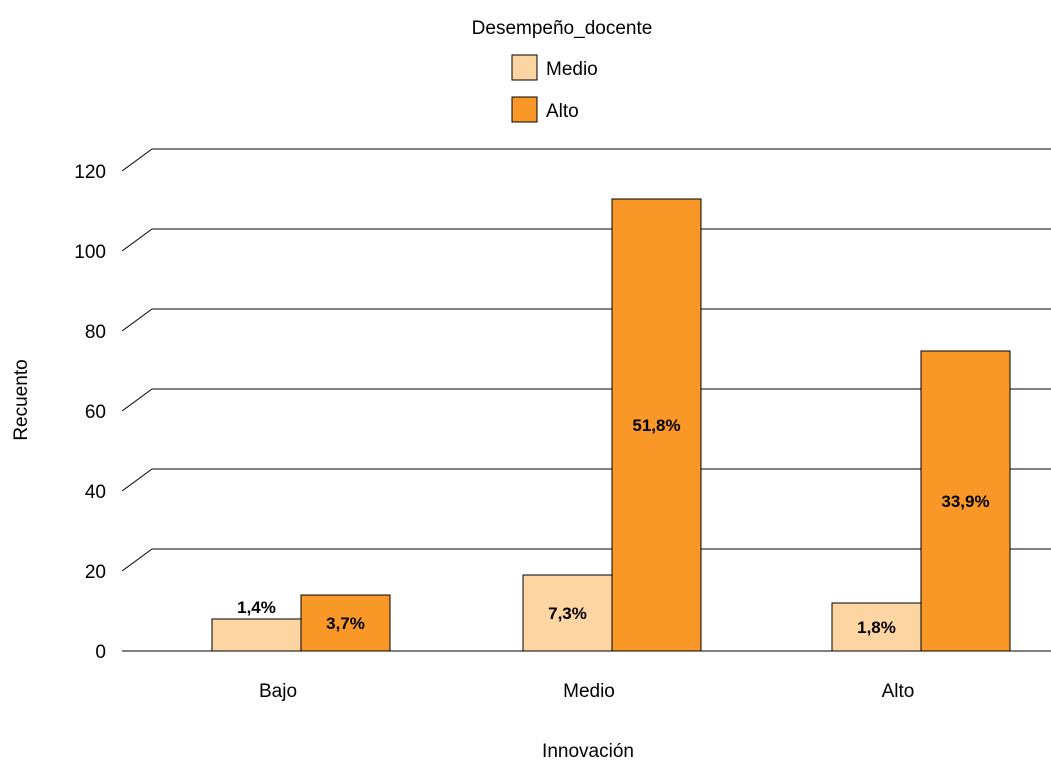 The image size is (1051, 760). I want to click on data-label: 1,8%, so click(876, 627).